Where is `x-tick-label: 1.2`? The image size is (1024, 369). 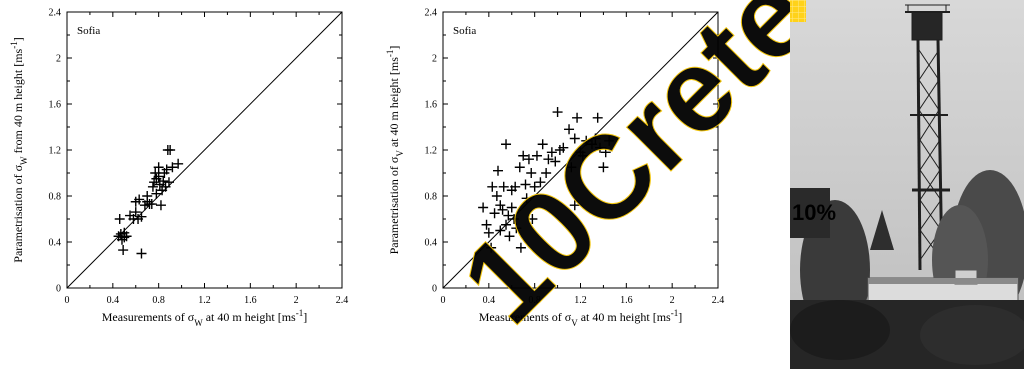
x-tick-label: 1.2 is located at coordinates (204, 300).